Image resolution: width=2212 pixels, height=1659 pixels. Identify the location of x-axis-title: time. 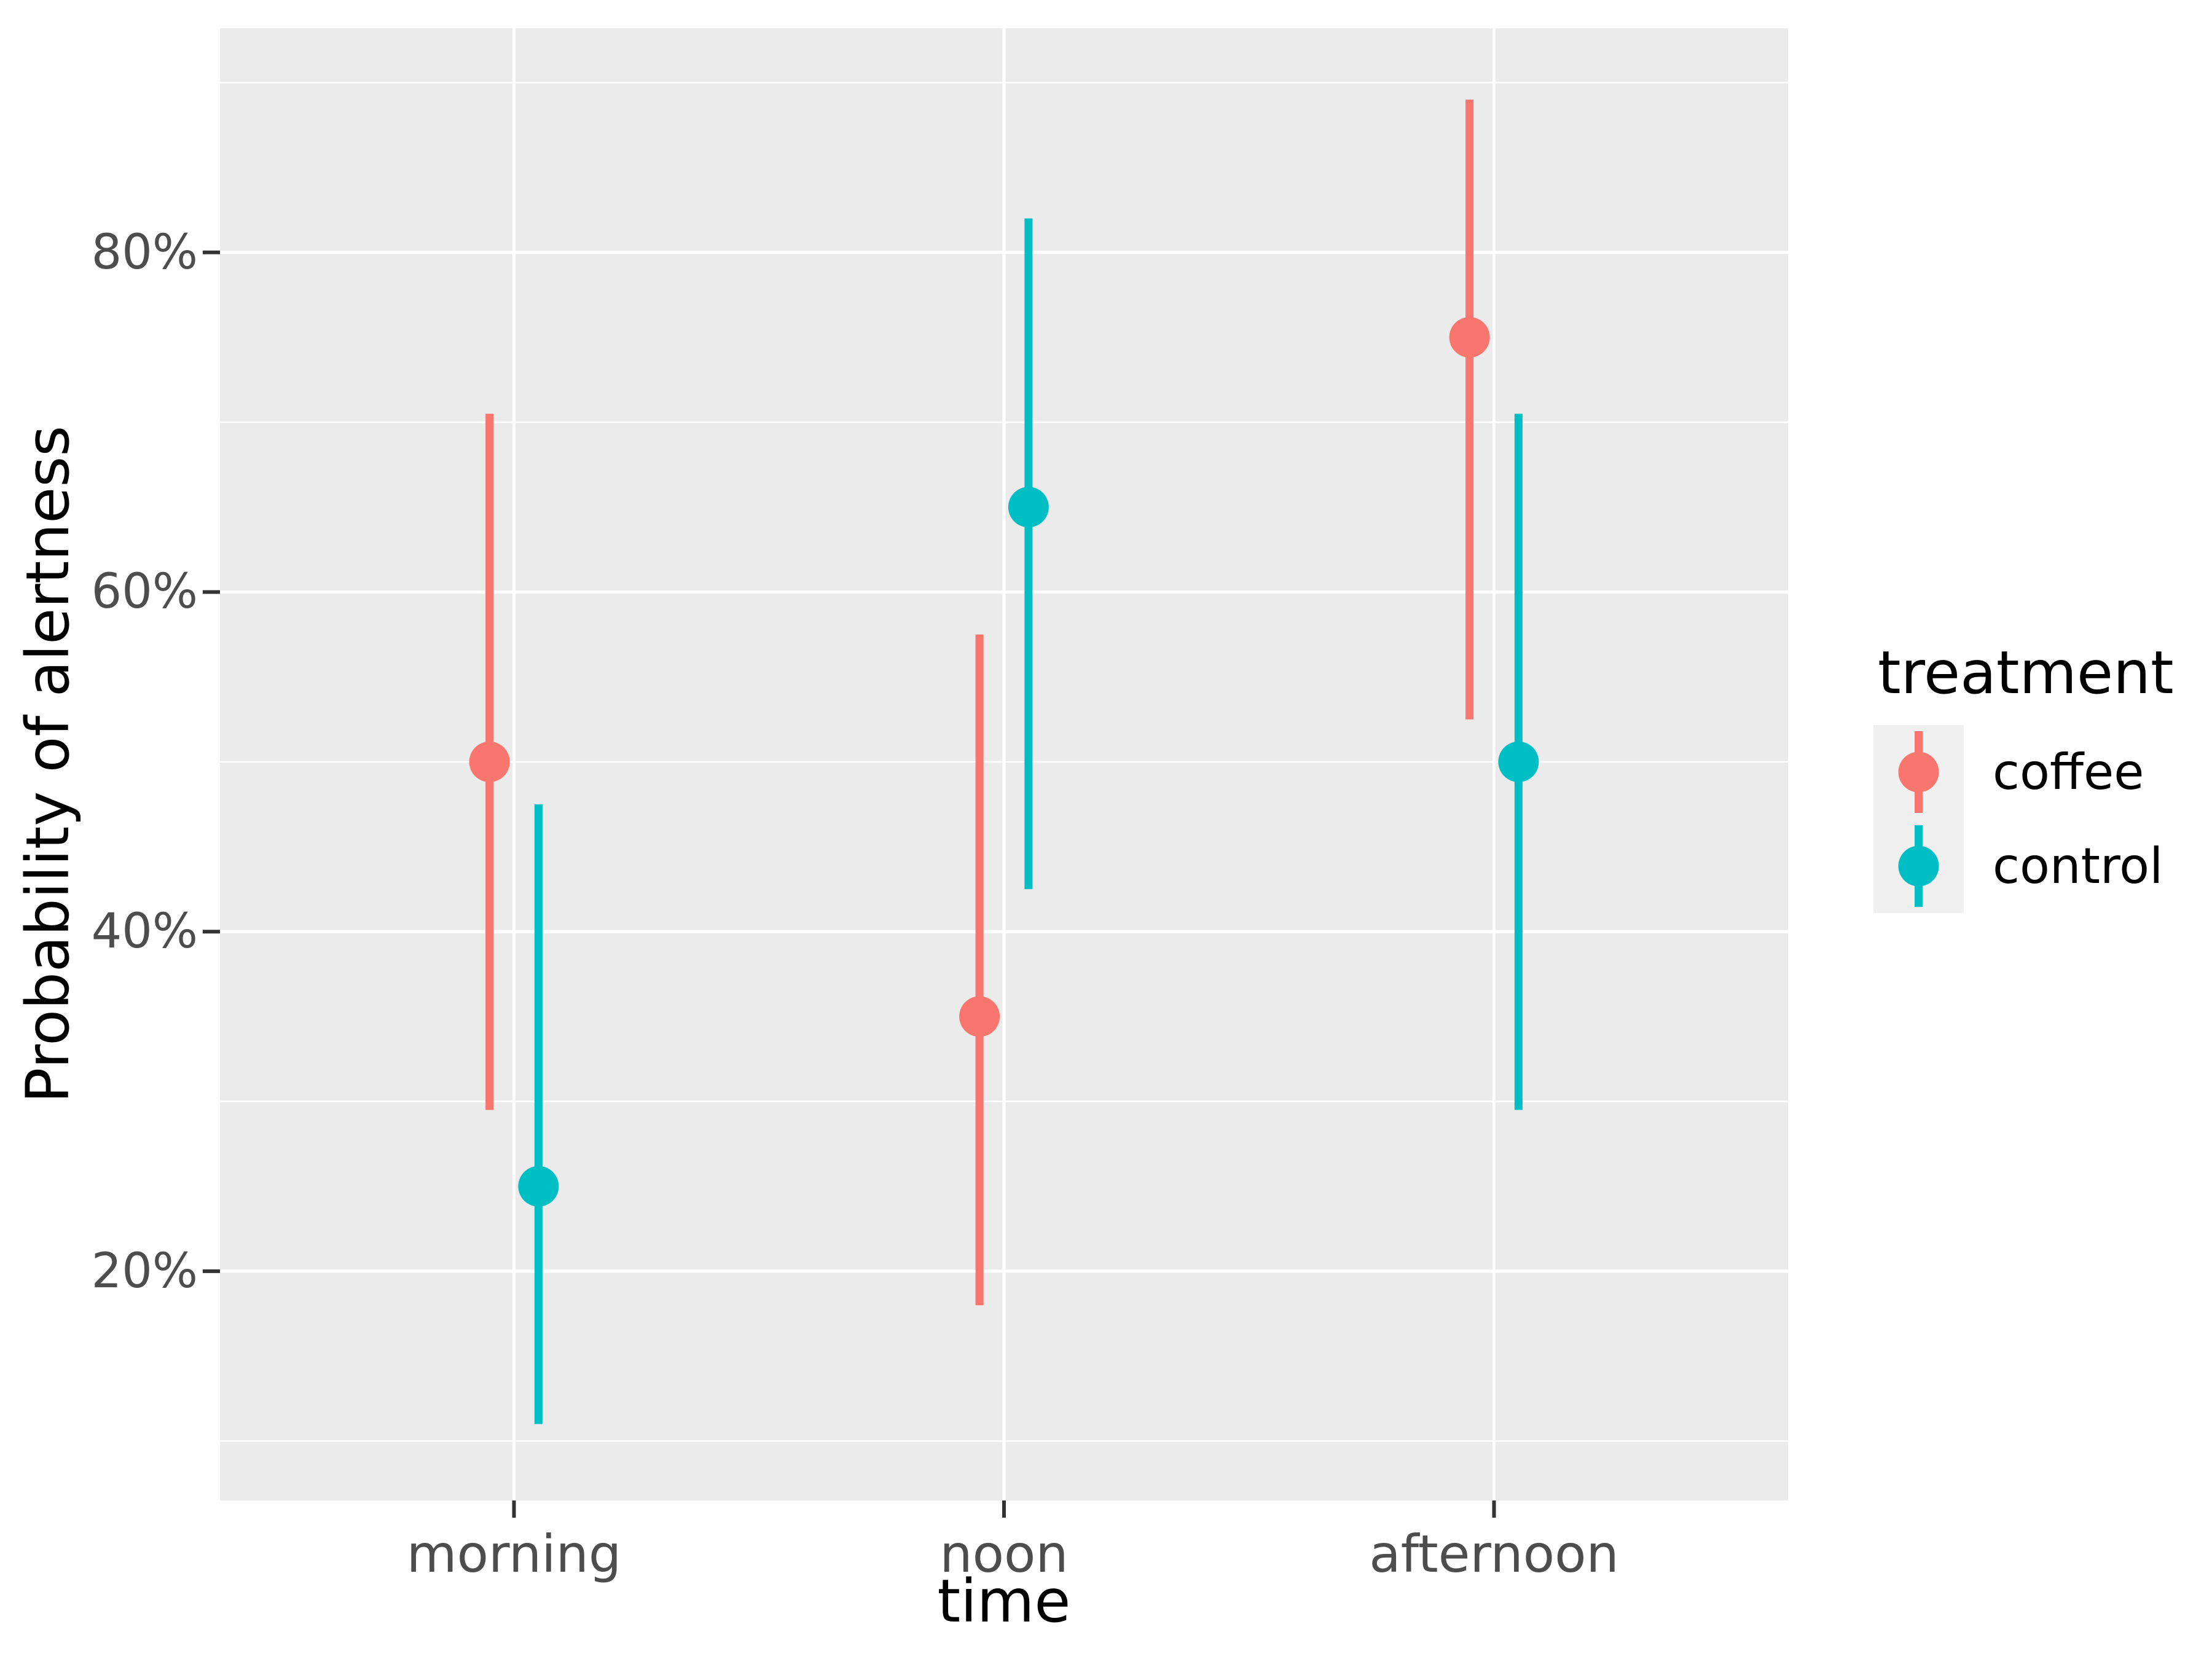
(1004, 1601).